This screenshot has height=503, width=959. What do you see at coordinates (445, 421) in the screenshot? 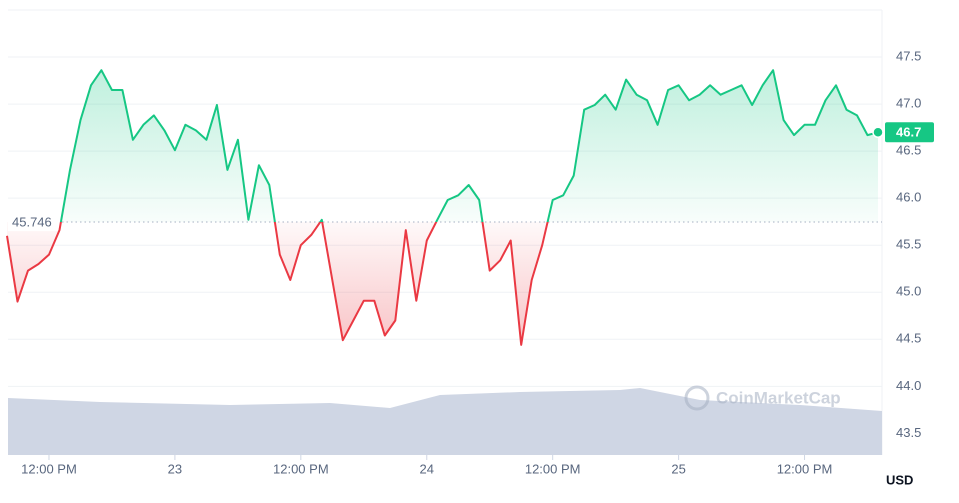
I see `volume-area` at bounding box center [445, 421].